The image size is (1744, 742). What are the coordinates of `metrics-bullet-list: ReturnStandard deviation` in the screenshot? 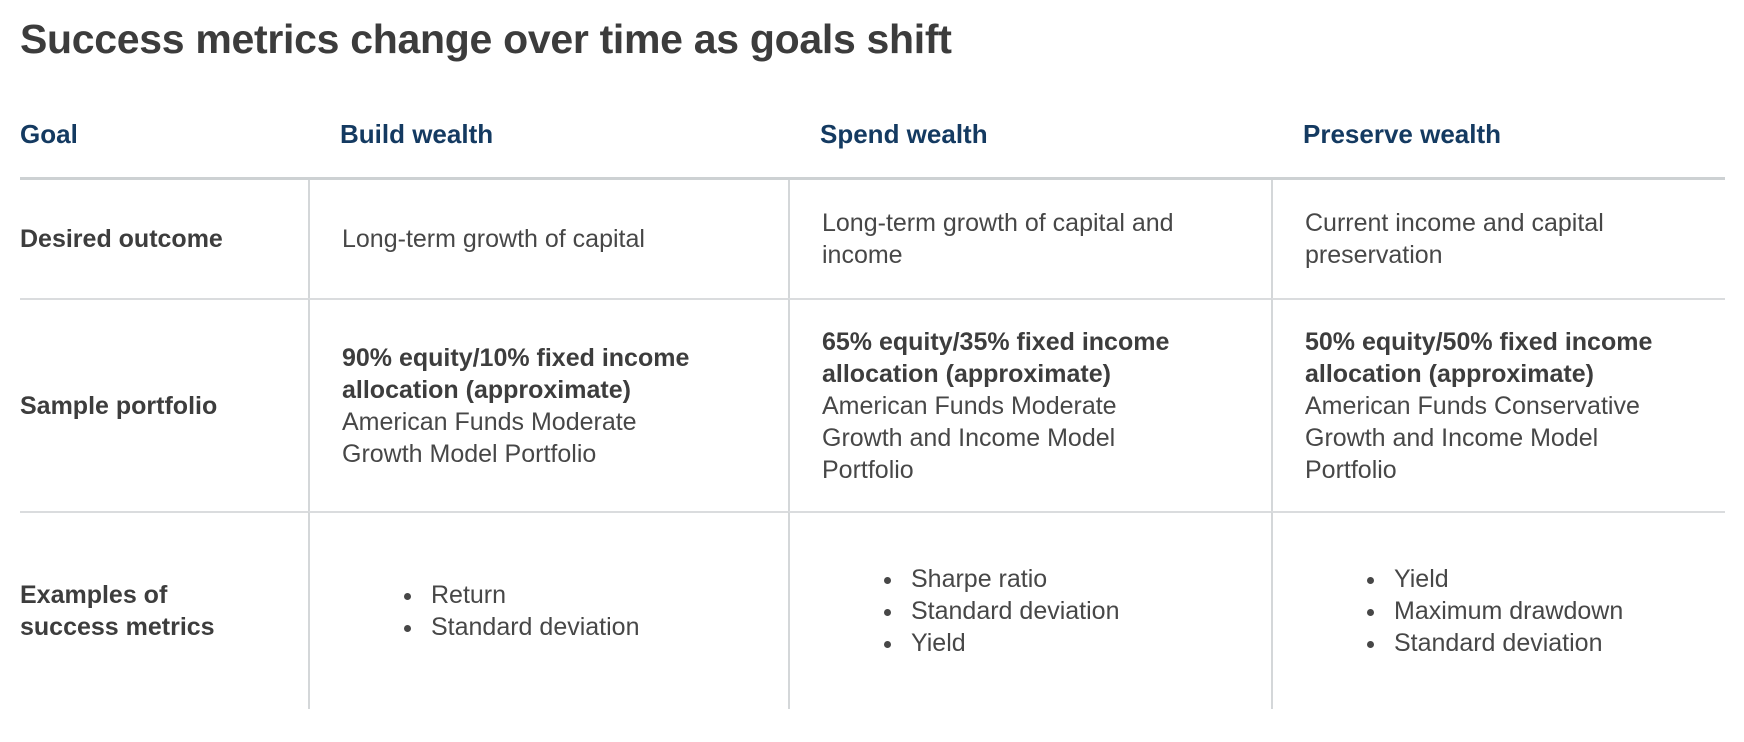 It's located at (555, 611).